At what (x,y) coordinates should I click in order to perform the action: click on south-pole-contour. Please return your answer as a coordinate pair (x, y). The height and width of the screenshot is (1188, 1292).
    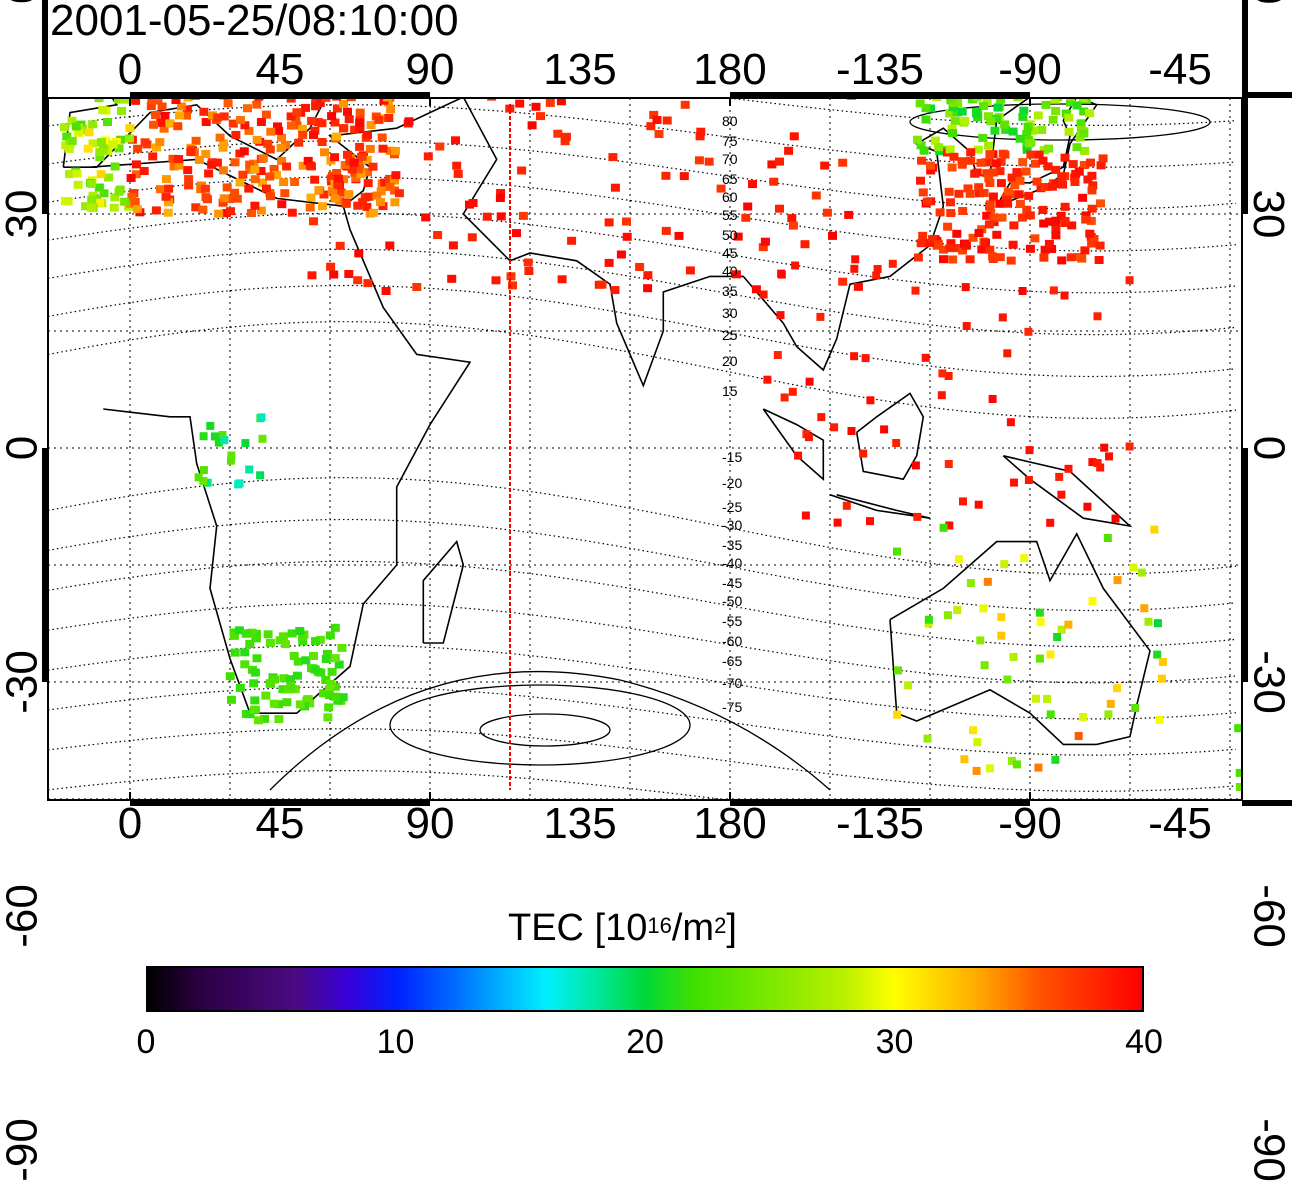
    Looking at the image, I should click on (550, 731).